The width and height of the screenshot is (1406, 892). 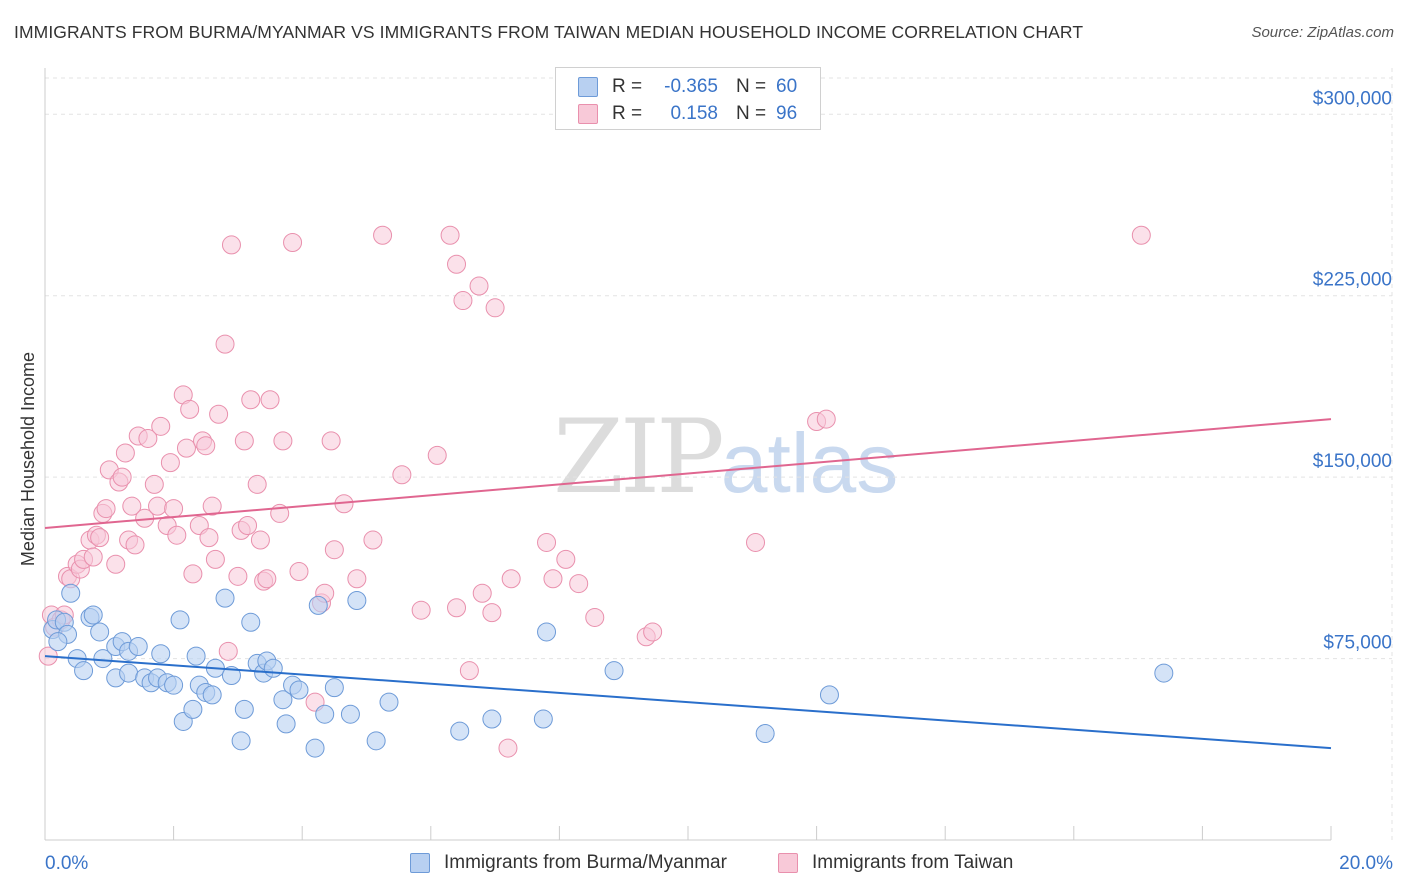 What do you see at coordinates (585, 862) in the screenshot?
I see `bottom-legend-label: Immigrants from Burma/Myanmar` at bounding box center [585, 862].